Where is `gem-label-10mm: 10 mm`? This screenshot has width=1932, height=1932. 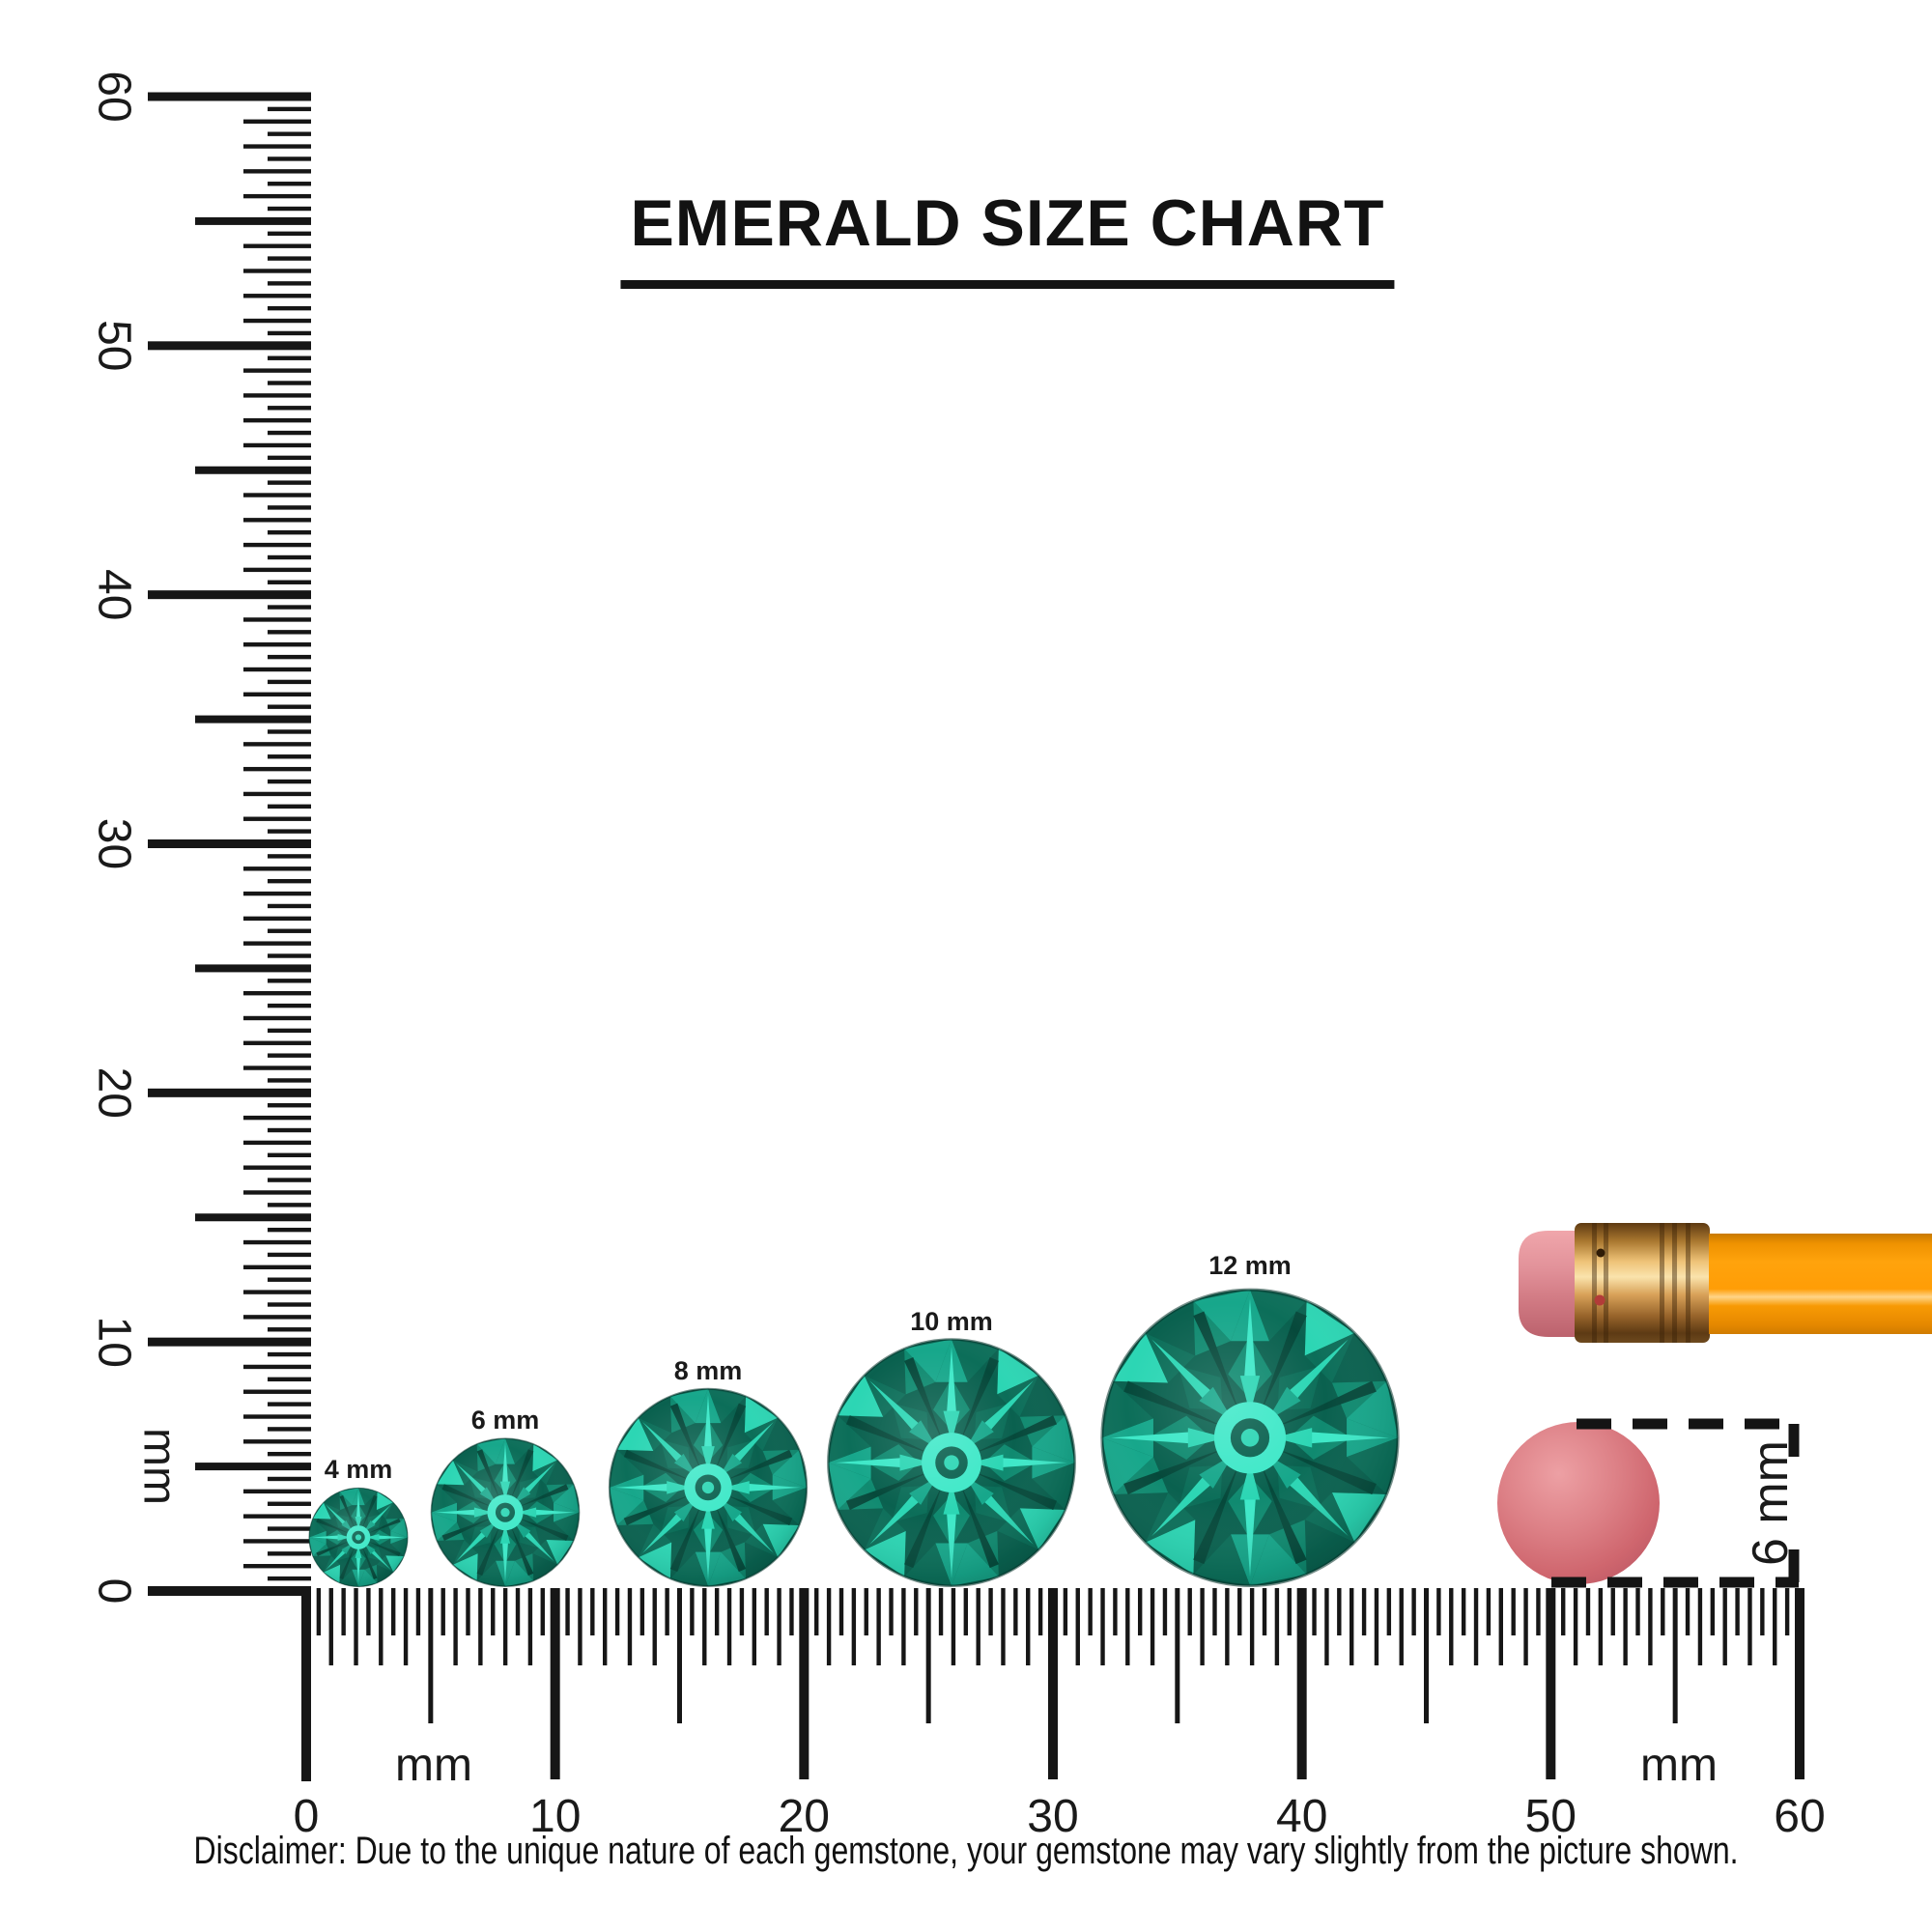 gem-label-10mm: 10 mm is located at coordinates (951, 1321).